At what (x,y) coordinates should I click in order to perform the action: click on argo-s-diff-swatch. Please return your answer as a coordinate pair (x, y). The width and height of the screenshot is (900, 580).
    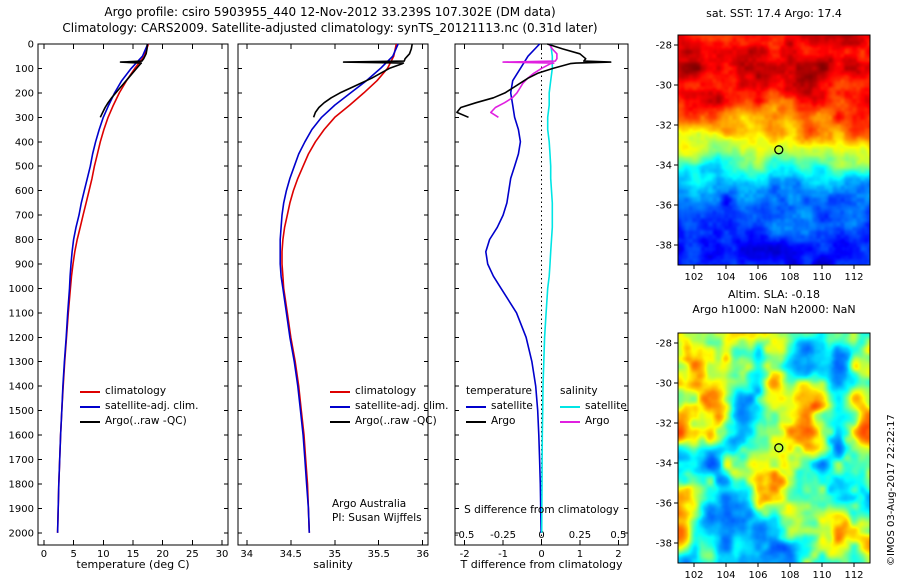
    Looking at the image, I should click on (570, 421).